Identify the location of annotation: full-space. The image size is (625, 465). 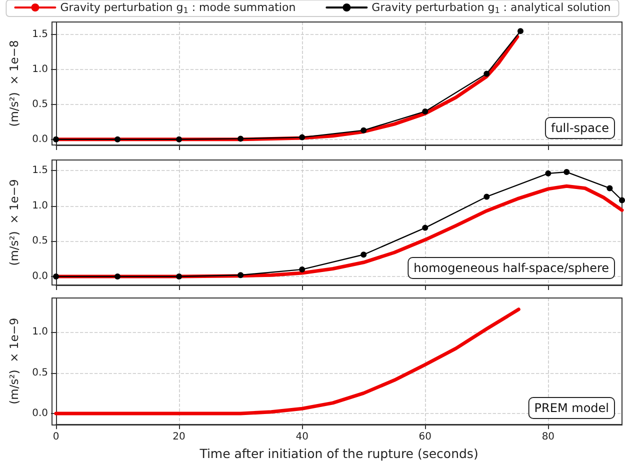
(579, 128).